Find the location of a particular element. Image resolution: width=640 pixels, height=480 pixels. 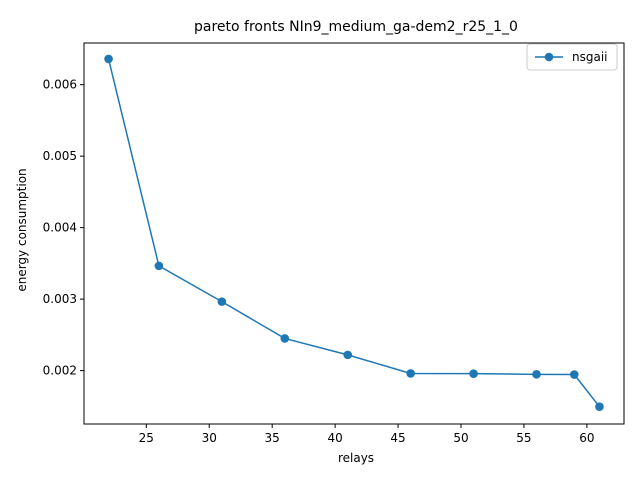

x-axis-ticks: 25 30 35 40 45 50 55 60 is located at coordinates (367, 434).